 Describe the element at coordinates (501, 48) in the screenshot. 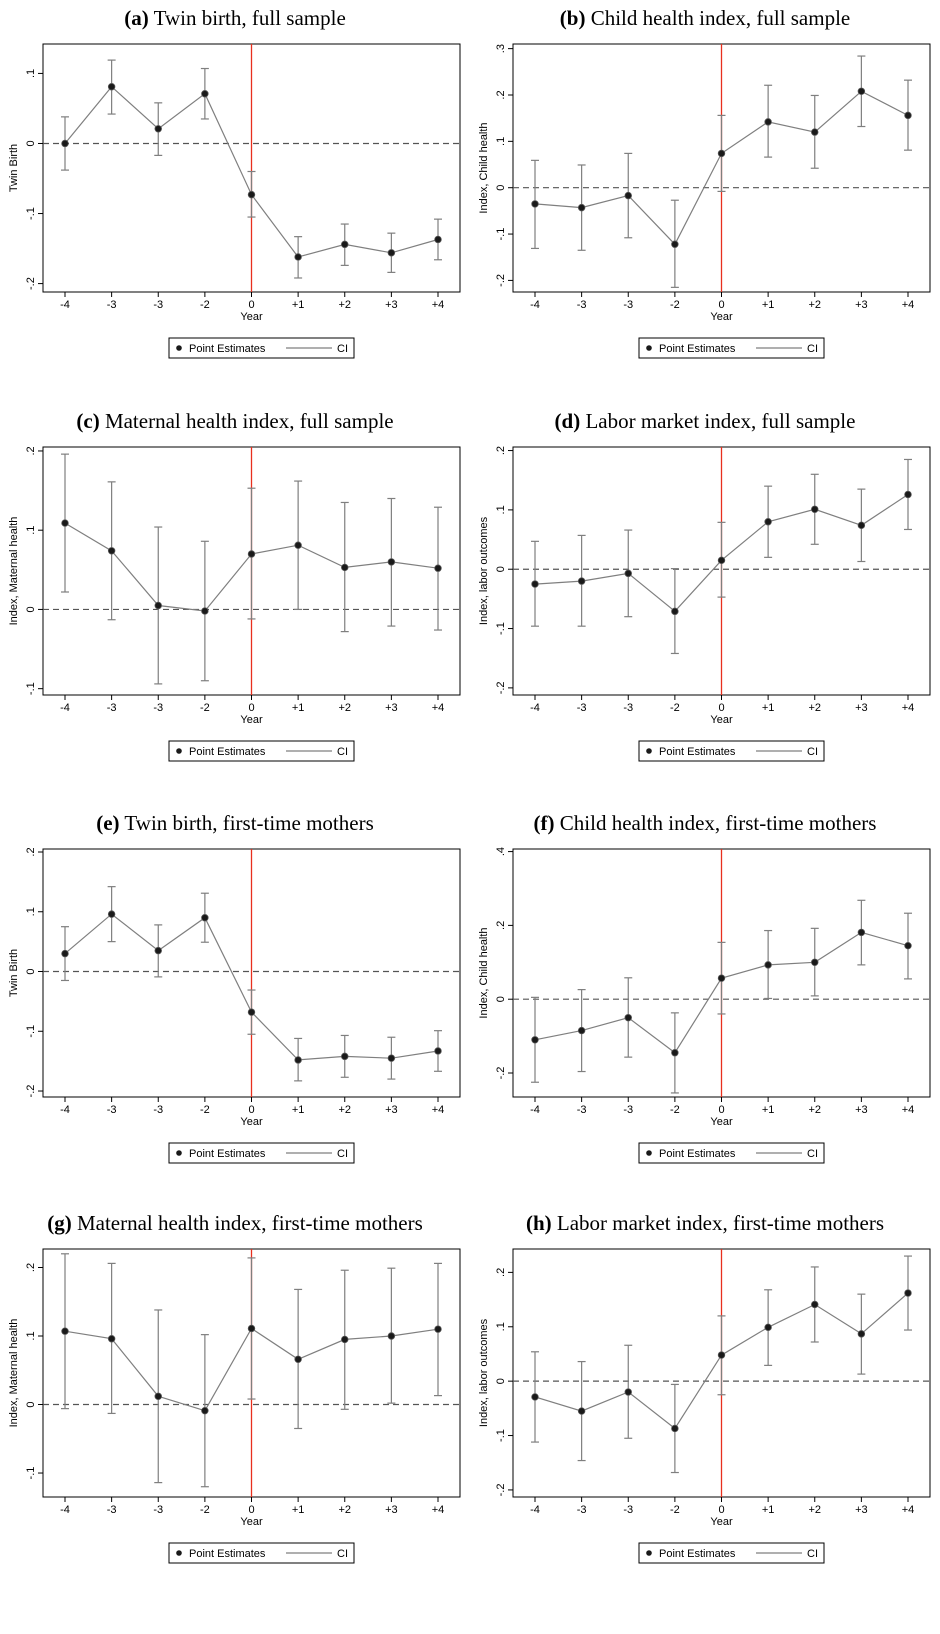

I see `y-tick-label: .3` at that location.